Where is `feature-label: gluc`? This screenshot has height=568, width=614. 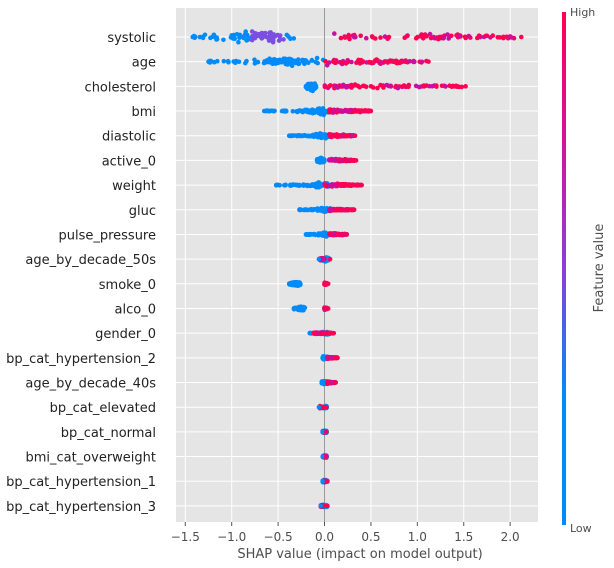 feature-label: gluc is located at coordinates (142, 211).